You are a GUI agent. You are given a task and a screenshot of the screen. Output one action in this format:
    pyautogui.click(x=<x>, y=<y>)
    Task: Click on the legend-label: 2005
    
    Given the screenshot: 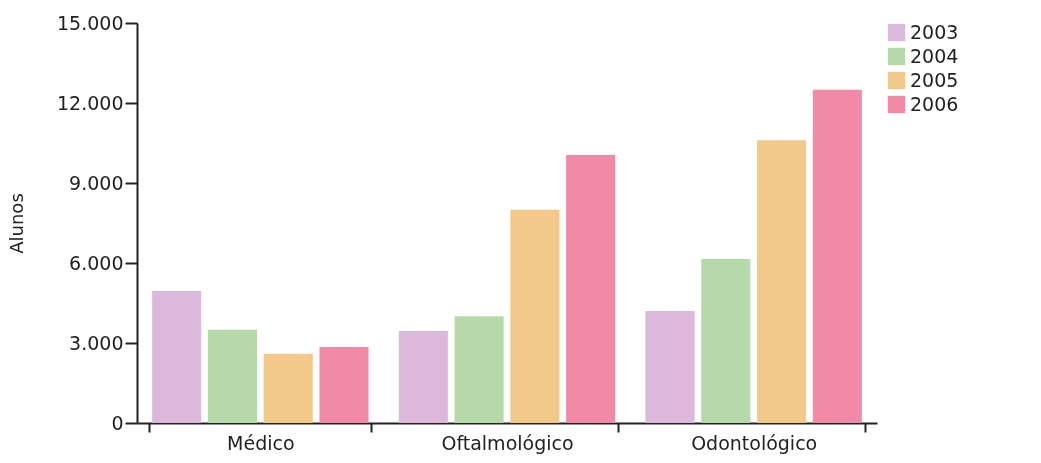 What is the action you would take?
    pyautogui.click(x=934, y=79)
    